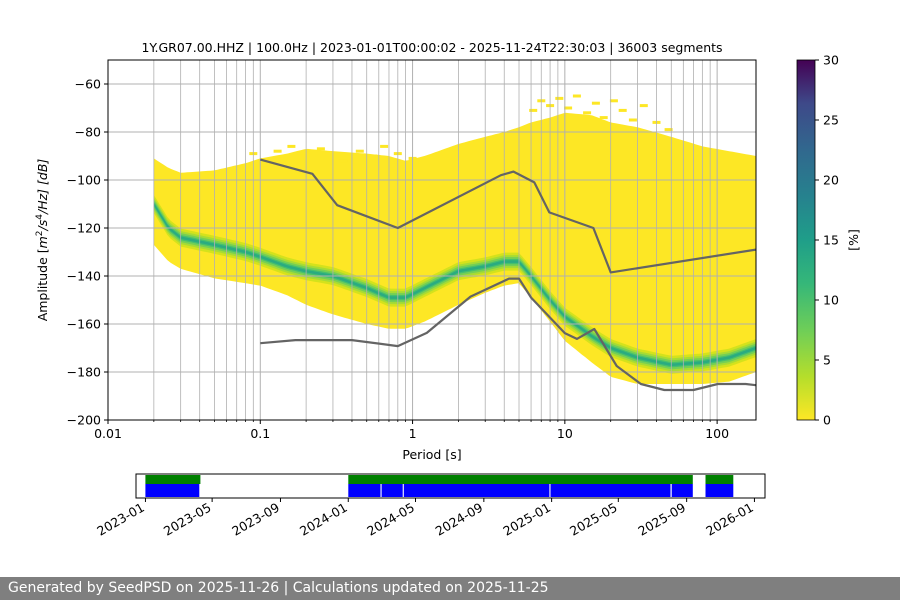 This screenshot has height=600, width=900. What do you see at coordinates (831, 240) in the screenshot?
I see `colorbar-tick-label-3: 15` at bounding box center [831, 240].